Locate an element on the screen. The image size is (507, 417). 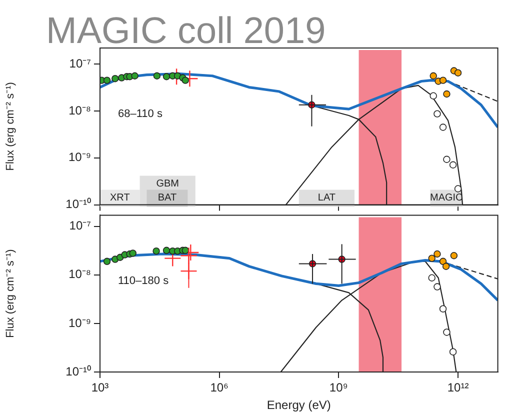
annotation: 110–180 s is located at coordinates (144, 281).